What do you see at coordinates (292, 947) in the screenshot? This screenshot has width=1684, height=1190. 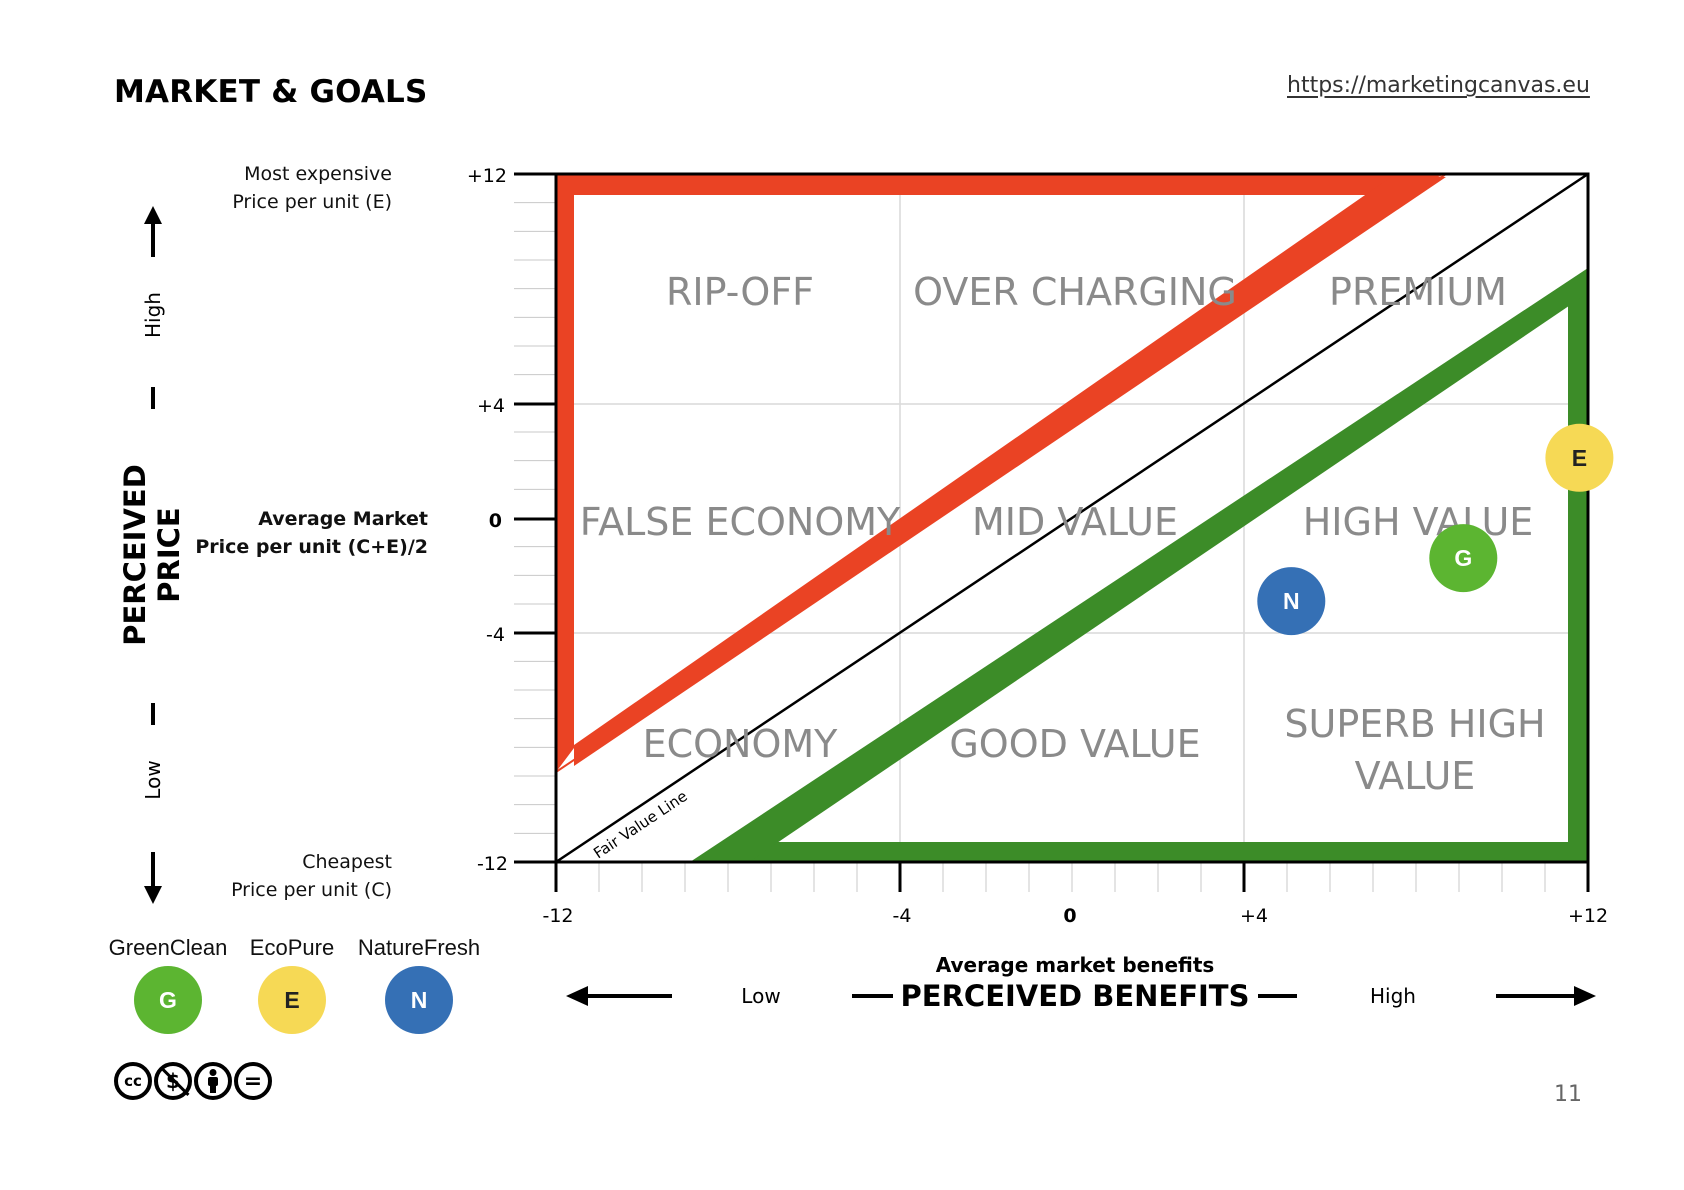 I see `legend-name-ecopure: EcoPure` at bounding box center [292, 947].